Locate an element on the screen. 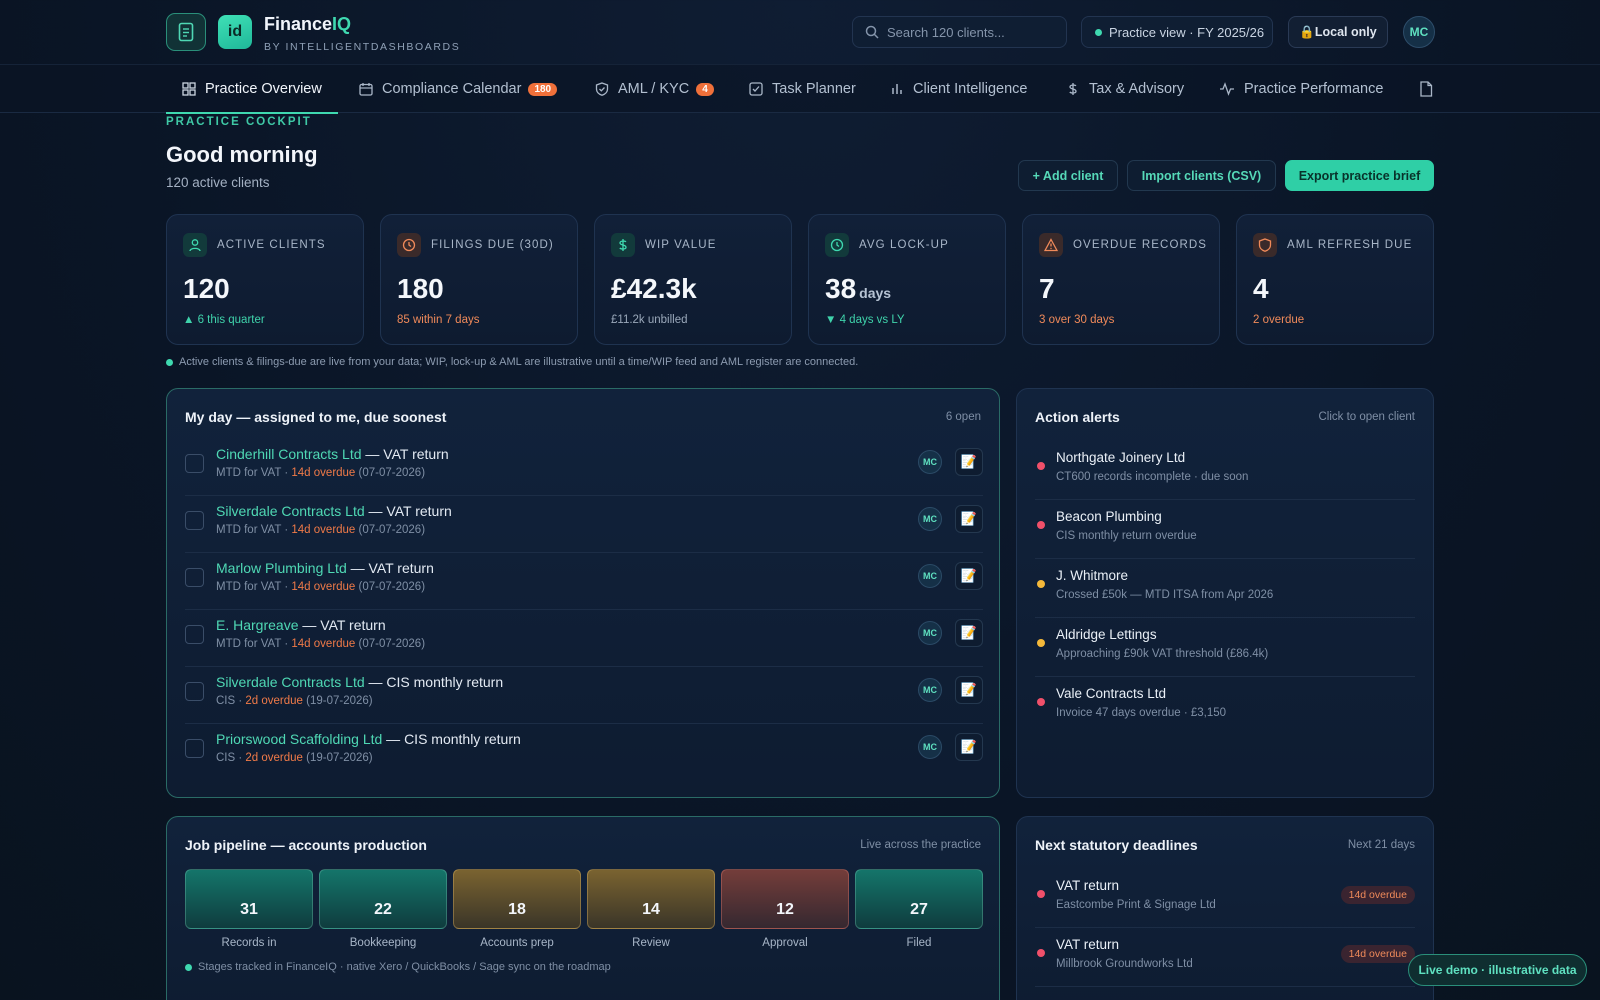 The height and width of the screenshot is (1000, 1600). tab-label: Practice Overview is located at coordinates (263, 89).